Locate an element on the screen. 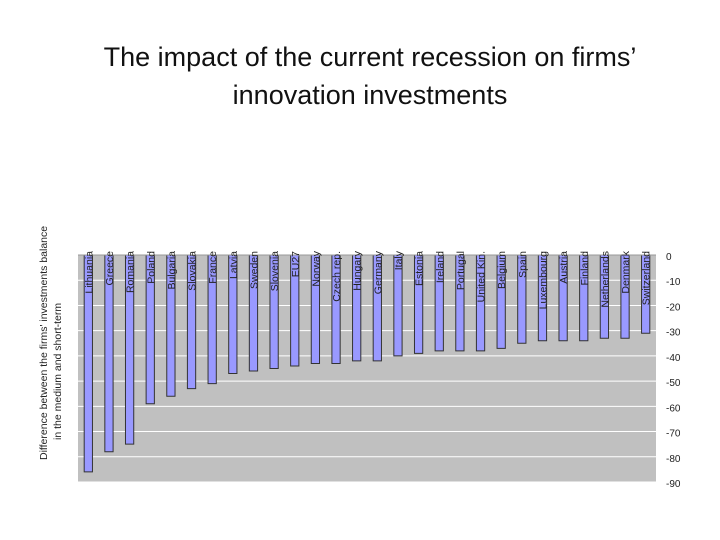 This screenshot has height=540, width=720. x-category-label: Estonia is located at coordinates (420, 268).